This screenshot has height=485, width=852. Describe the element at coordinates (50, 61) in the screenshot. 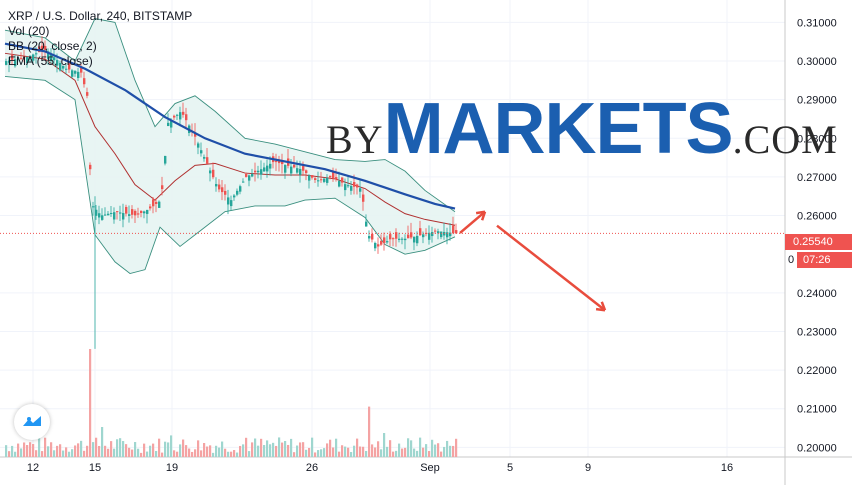

I see `legend-ema: EMA (55, close)` at that location.